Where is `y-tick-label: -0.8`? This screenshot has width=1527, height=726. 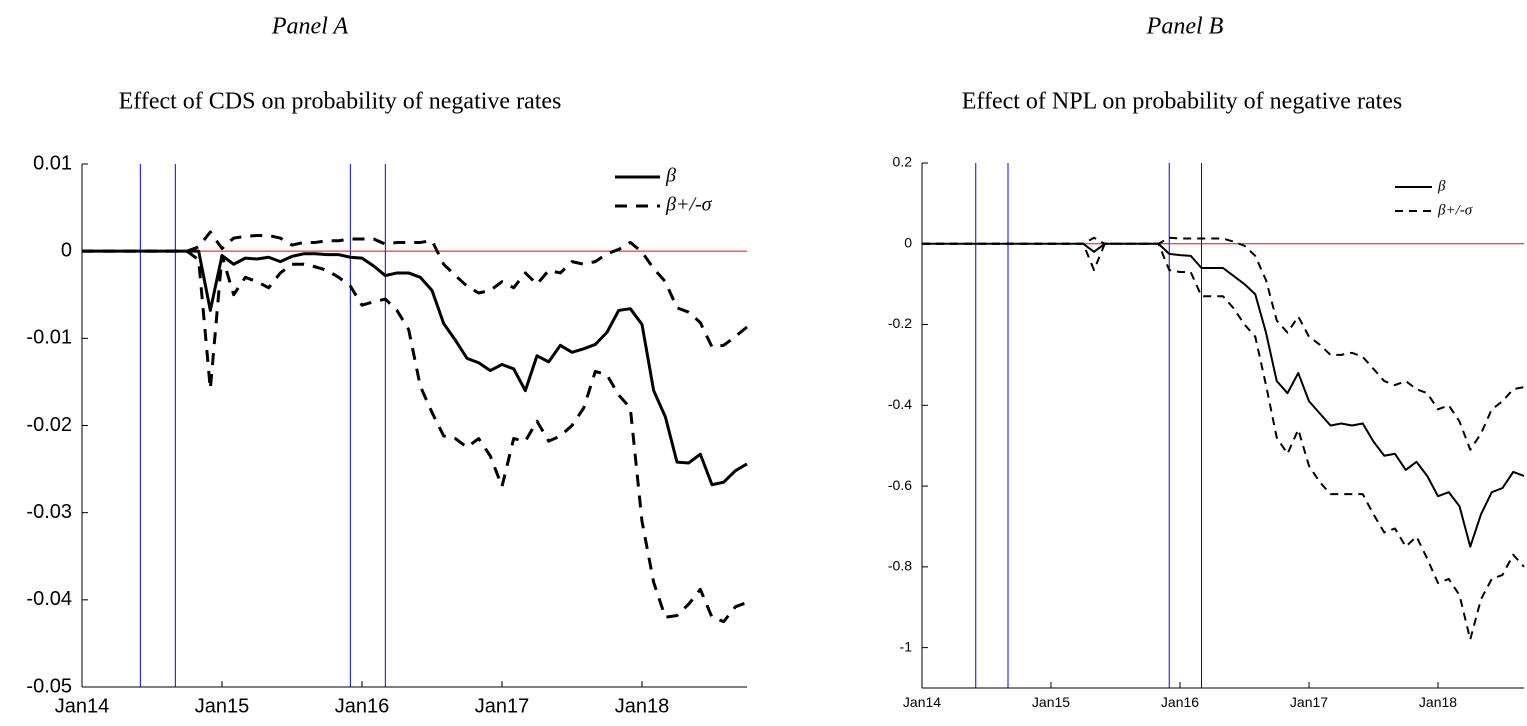 y-tick-label: -0.8 is located at coordinates (900, 566).